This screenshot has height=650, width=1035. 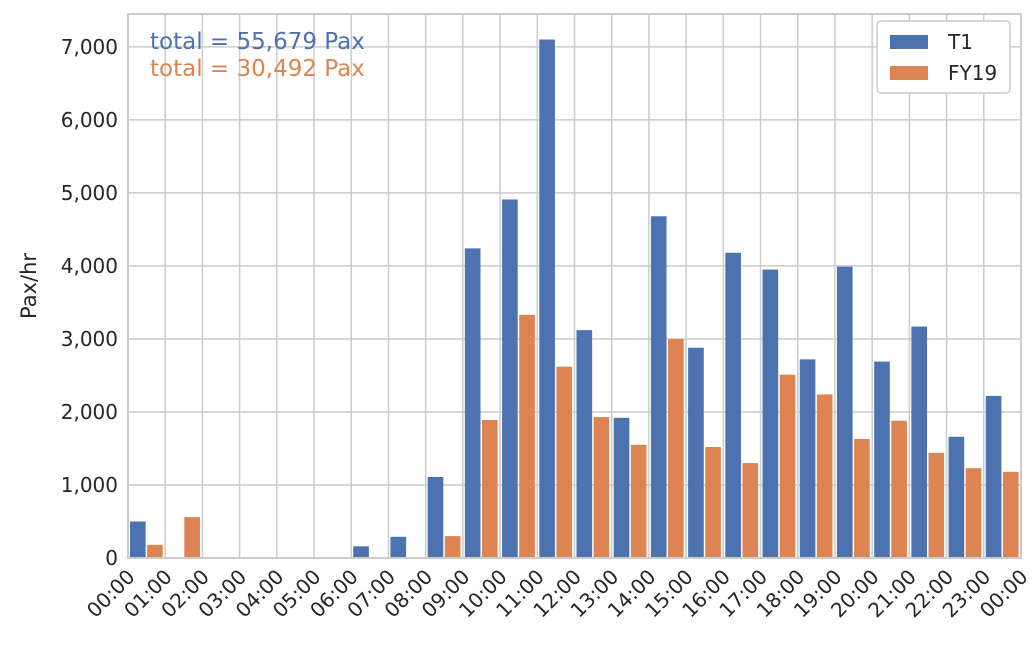 I want to click on legend-label-fy19: FY19, so click(x=972, y=73).